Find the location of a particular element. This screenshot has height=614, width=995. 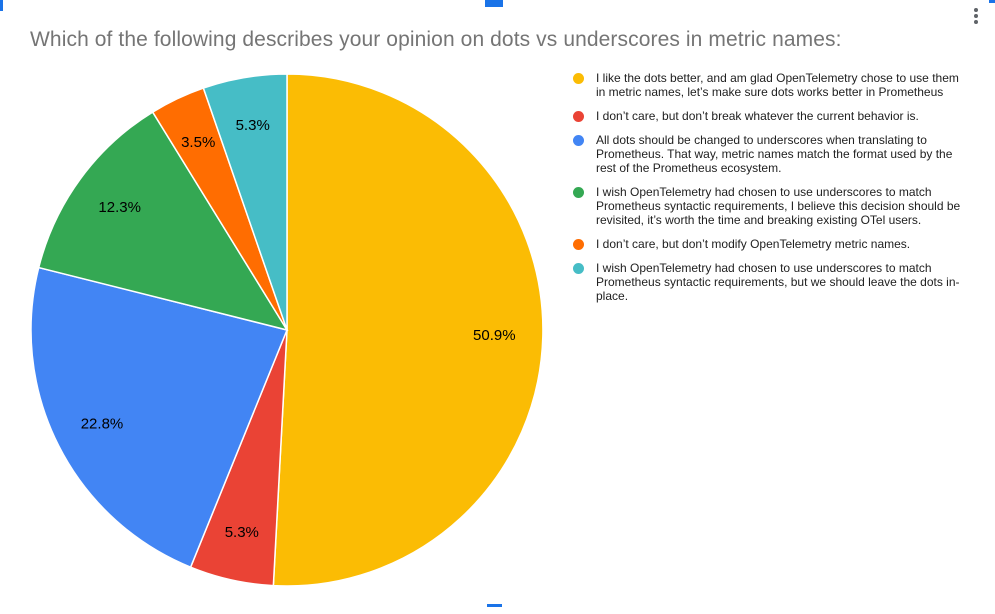

pie-slice-label-2: 5.3% is located at coordinates (242, 532).